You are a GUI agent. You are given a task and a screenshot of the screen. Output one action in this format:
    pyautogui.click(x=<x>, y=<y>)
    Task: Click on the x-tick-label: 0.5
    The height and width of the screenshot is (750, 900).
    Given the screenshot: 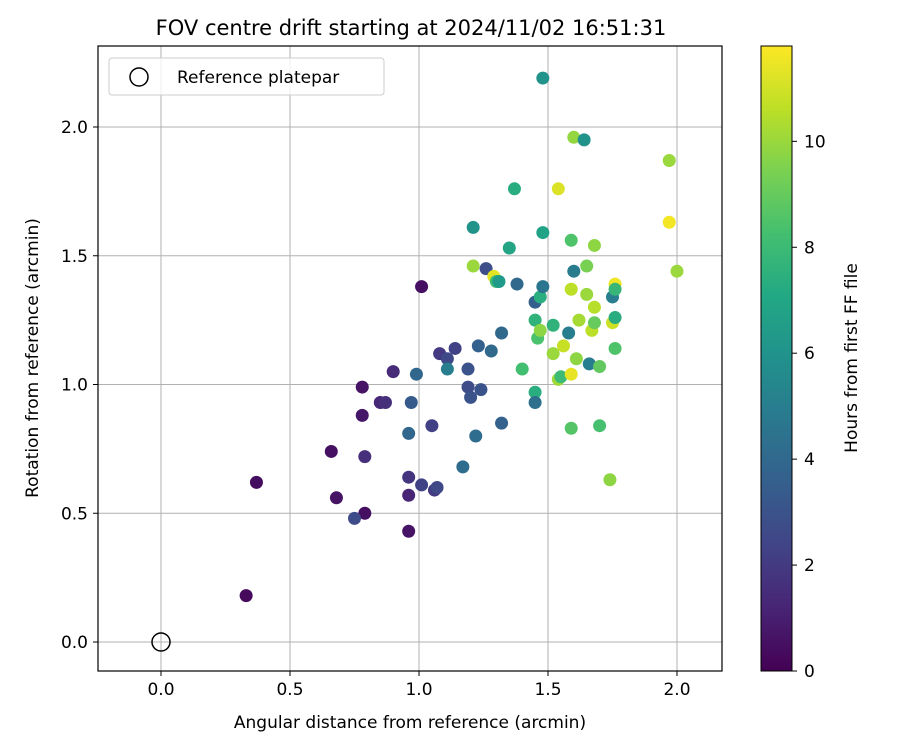 What is the action you would take?
    pyautogui.click(x=289, y=690)
    